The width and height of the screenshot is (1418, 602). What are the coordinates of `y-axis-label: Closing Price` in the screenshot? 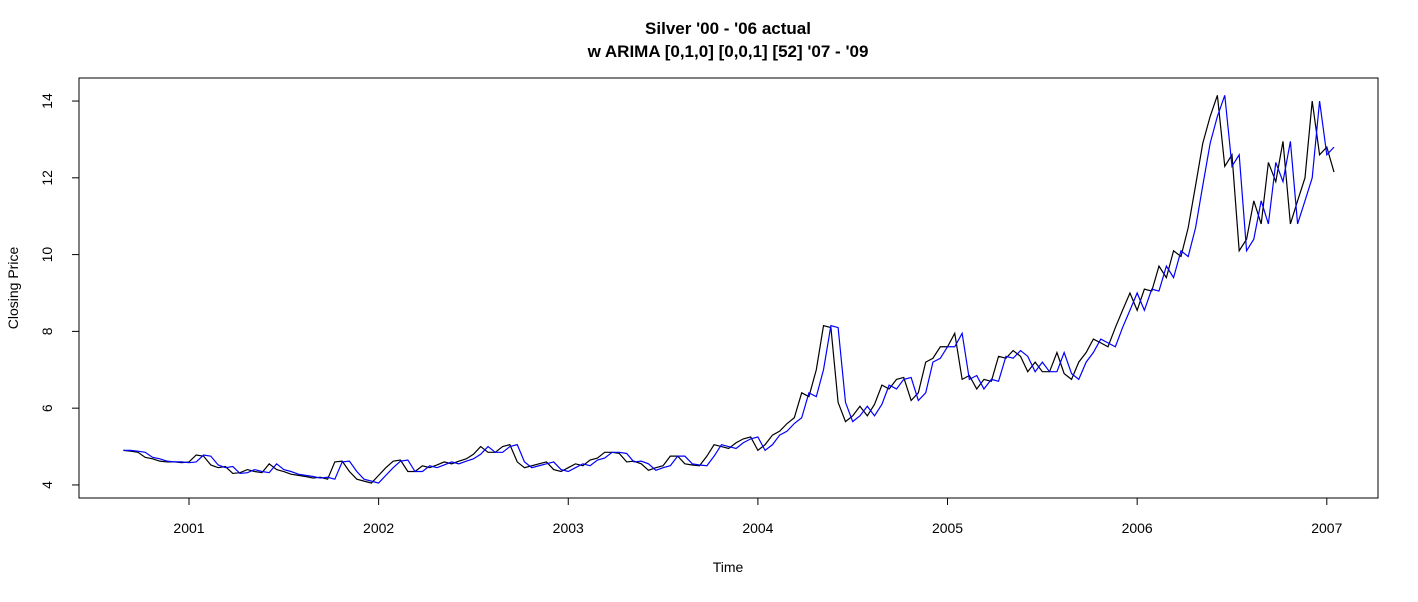 It's located at (13, 288).